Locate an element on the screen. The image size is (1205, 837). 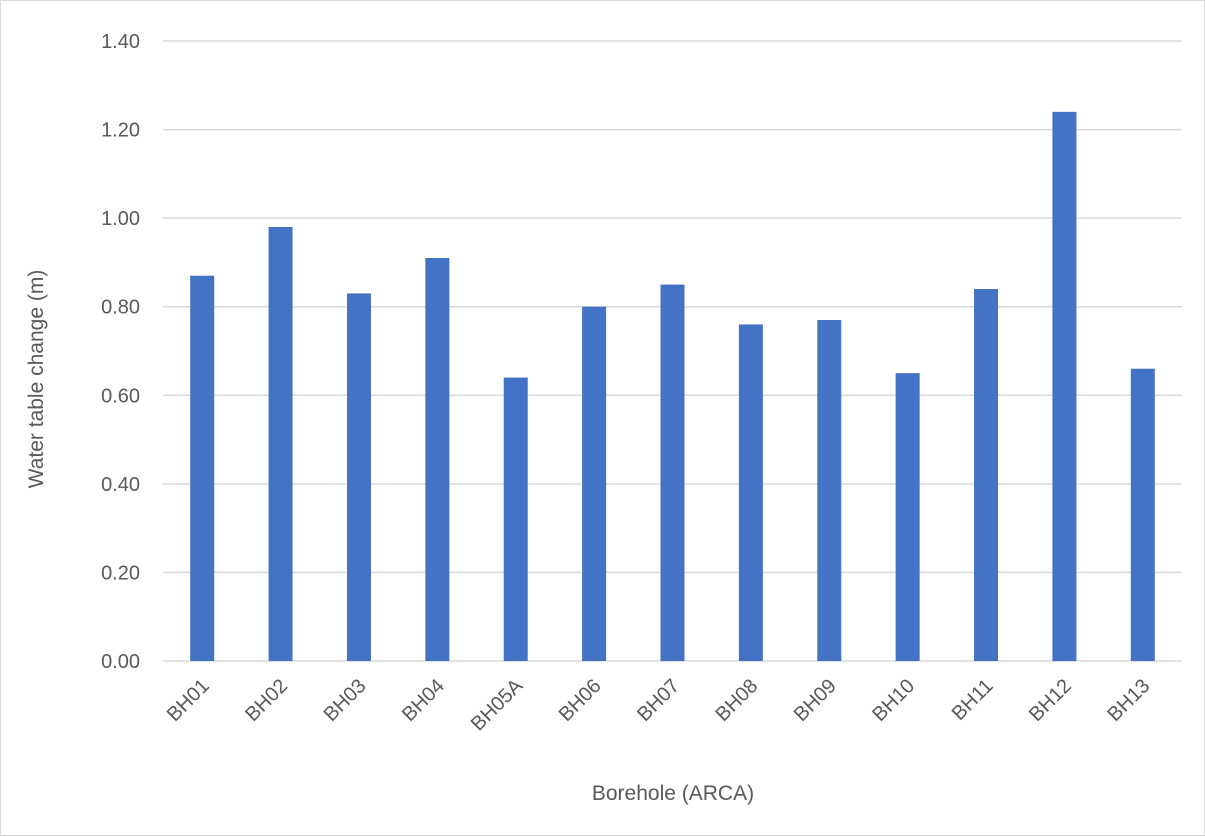
y-tick-label: 0.60 is located at coordinates (120, 396).